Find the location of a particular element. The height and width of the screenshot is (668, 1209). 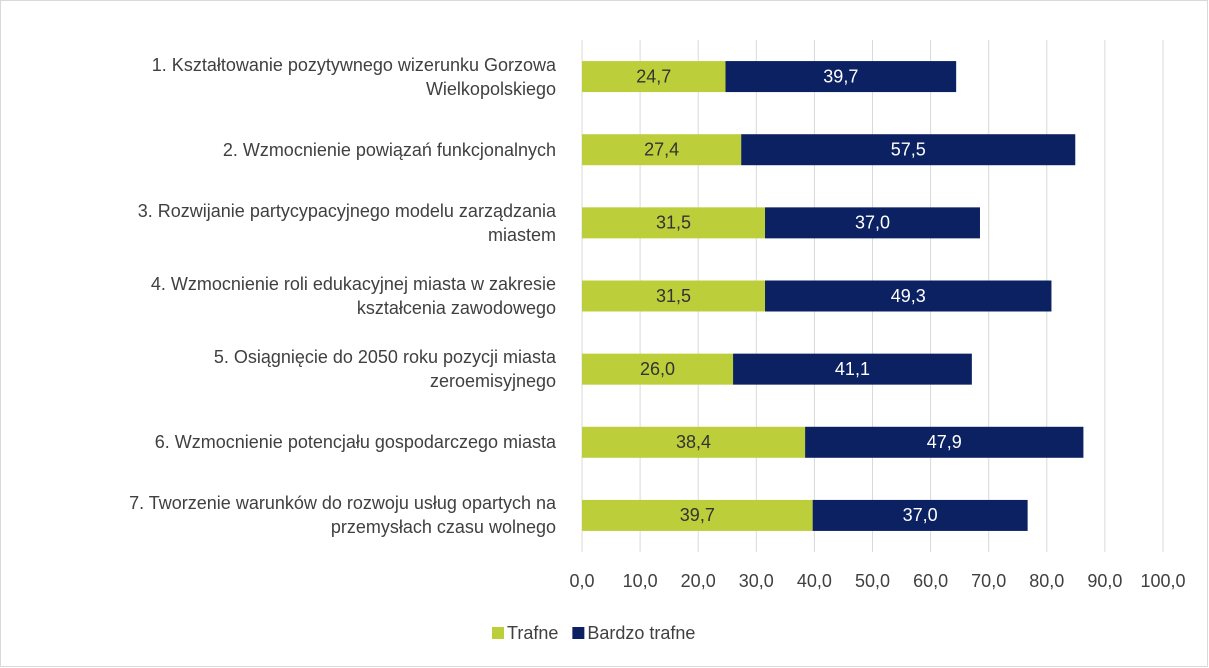

value-label: 49,3 is located at coordinates (908, 296).